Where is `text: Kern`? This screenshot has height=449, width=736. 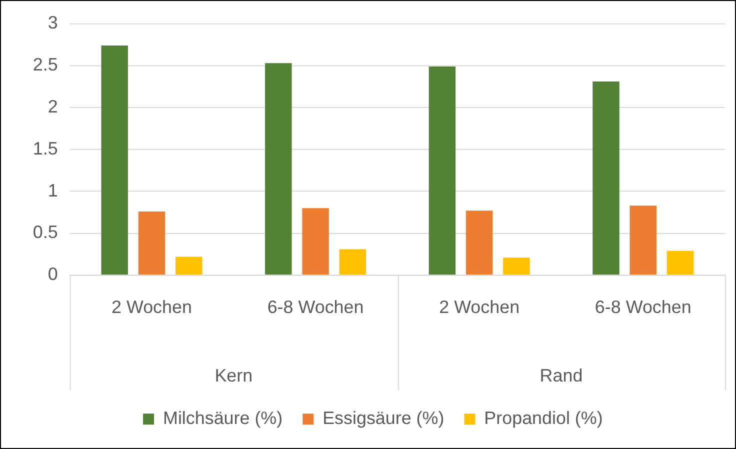 text: Kern is located at coordinates (233, 375).